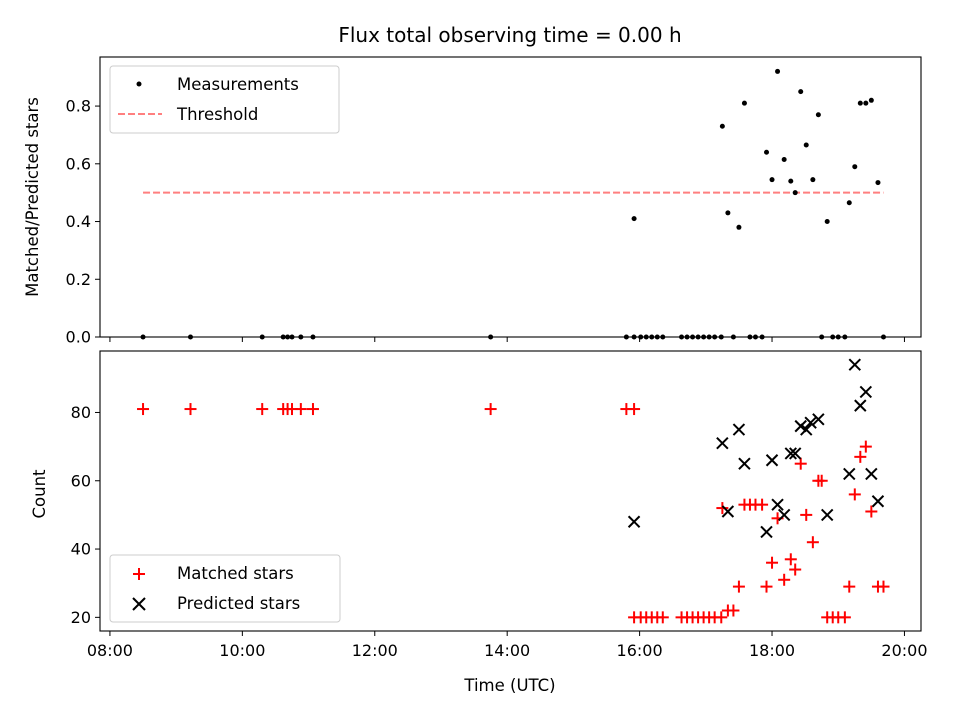  What do you see at coordinates (78, 221) in the screenshot?
I see `top-y-tick-label: 0.4` at bounding box center [78, 221].